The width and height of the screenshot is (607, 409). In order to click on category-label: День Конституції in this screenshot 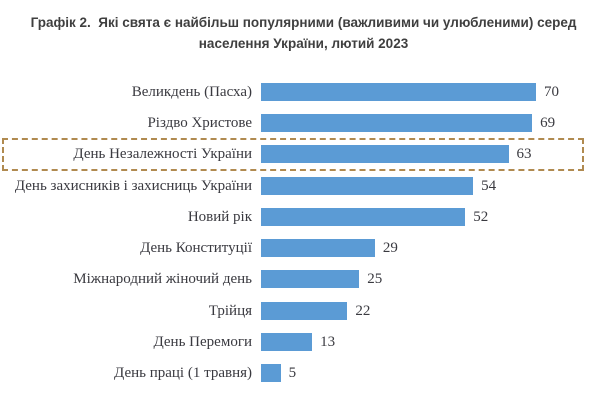, I will do `click(196, 248)`.